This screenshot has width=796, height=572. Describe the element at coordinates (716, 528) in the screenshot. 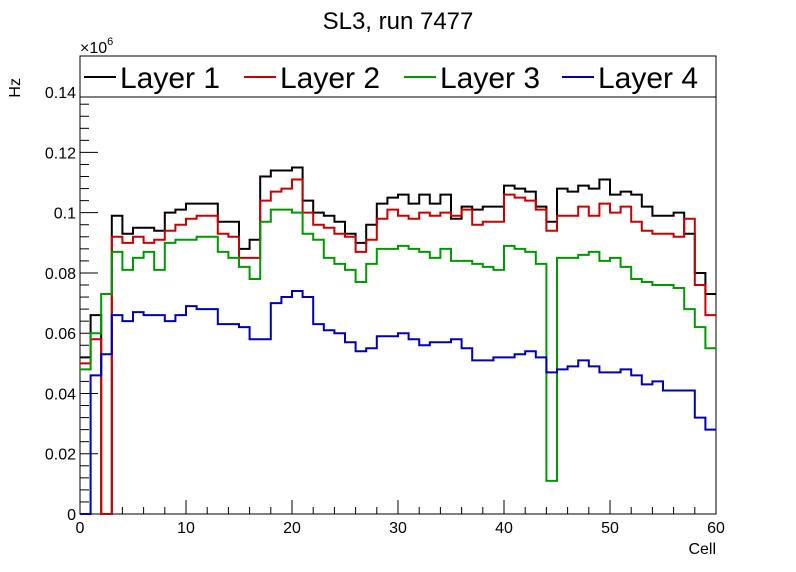

I see `x-tick-label: 60` at that location.